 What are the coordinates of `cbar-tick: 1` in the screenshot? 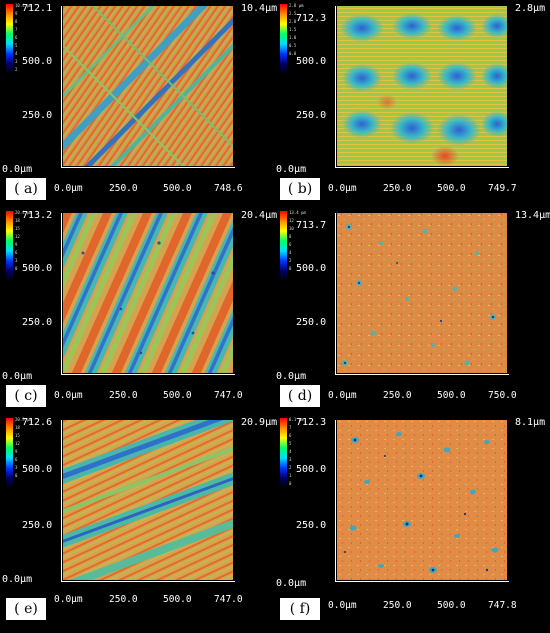 It's located at (290, 475).